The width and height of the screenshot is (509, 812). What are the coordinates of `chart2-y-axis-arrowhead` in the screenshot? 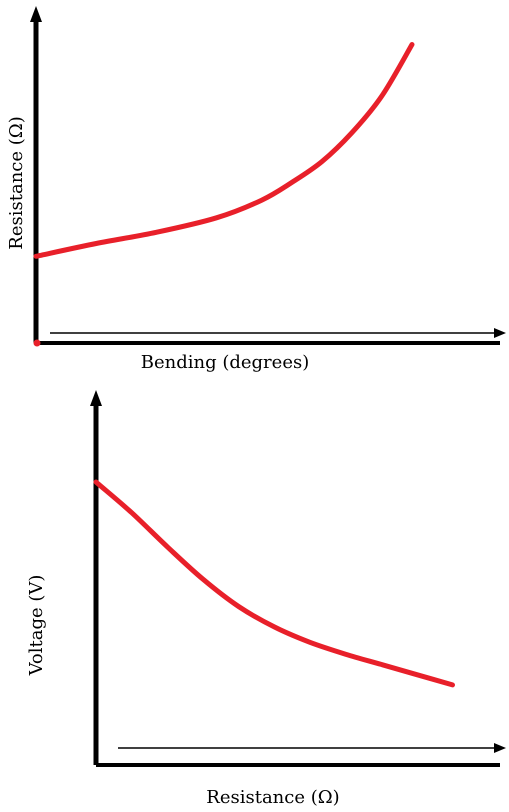 It's located at (96, 398).